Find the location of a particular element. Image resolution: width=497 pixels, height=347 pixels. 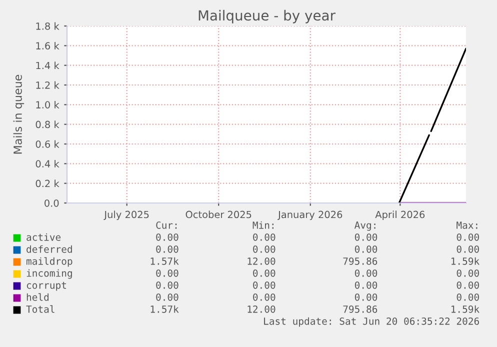

y-tick-label: 1.2 k is located at coordinates (48, 85).